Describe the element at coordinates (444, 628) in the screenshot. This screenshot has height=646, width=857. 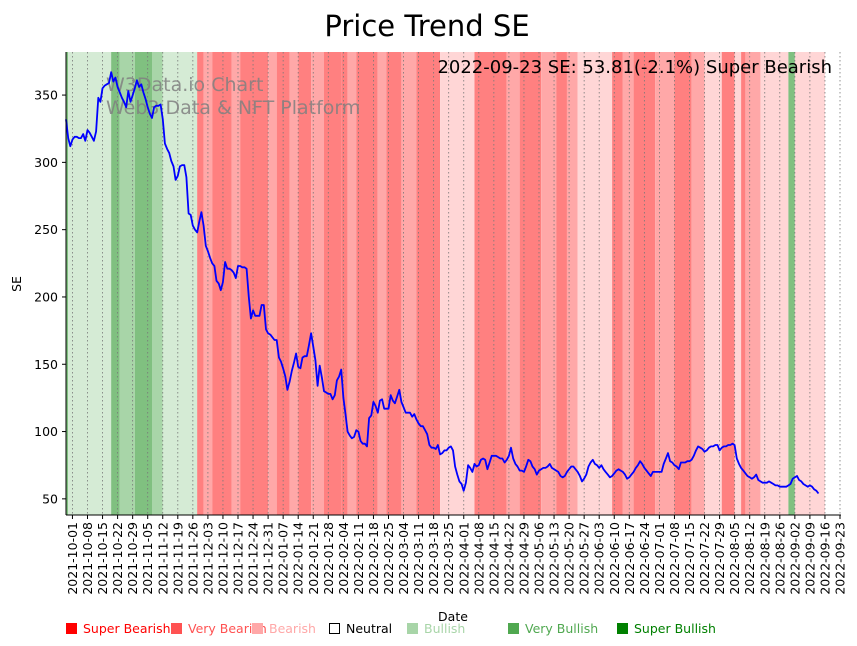
I see `legend-label: Bullish` at that location.